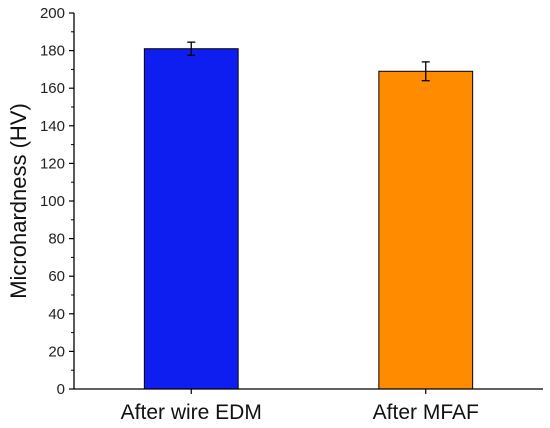 The height and width of the screenshot is (428, 550). Describe the element at coordinates (191, 412) in the screenshot. I see `x-category-label: After wire EDM` at that location.